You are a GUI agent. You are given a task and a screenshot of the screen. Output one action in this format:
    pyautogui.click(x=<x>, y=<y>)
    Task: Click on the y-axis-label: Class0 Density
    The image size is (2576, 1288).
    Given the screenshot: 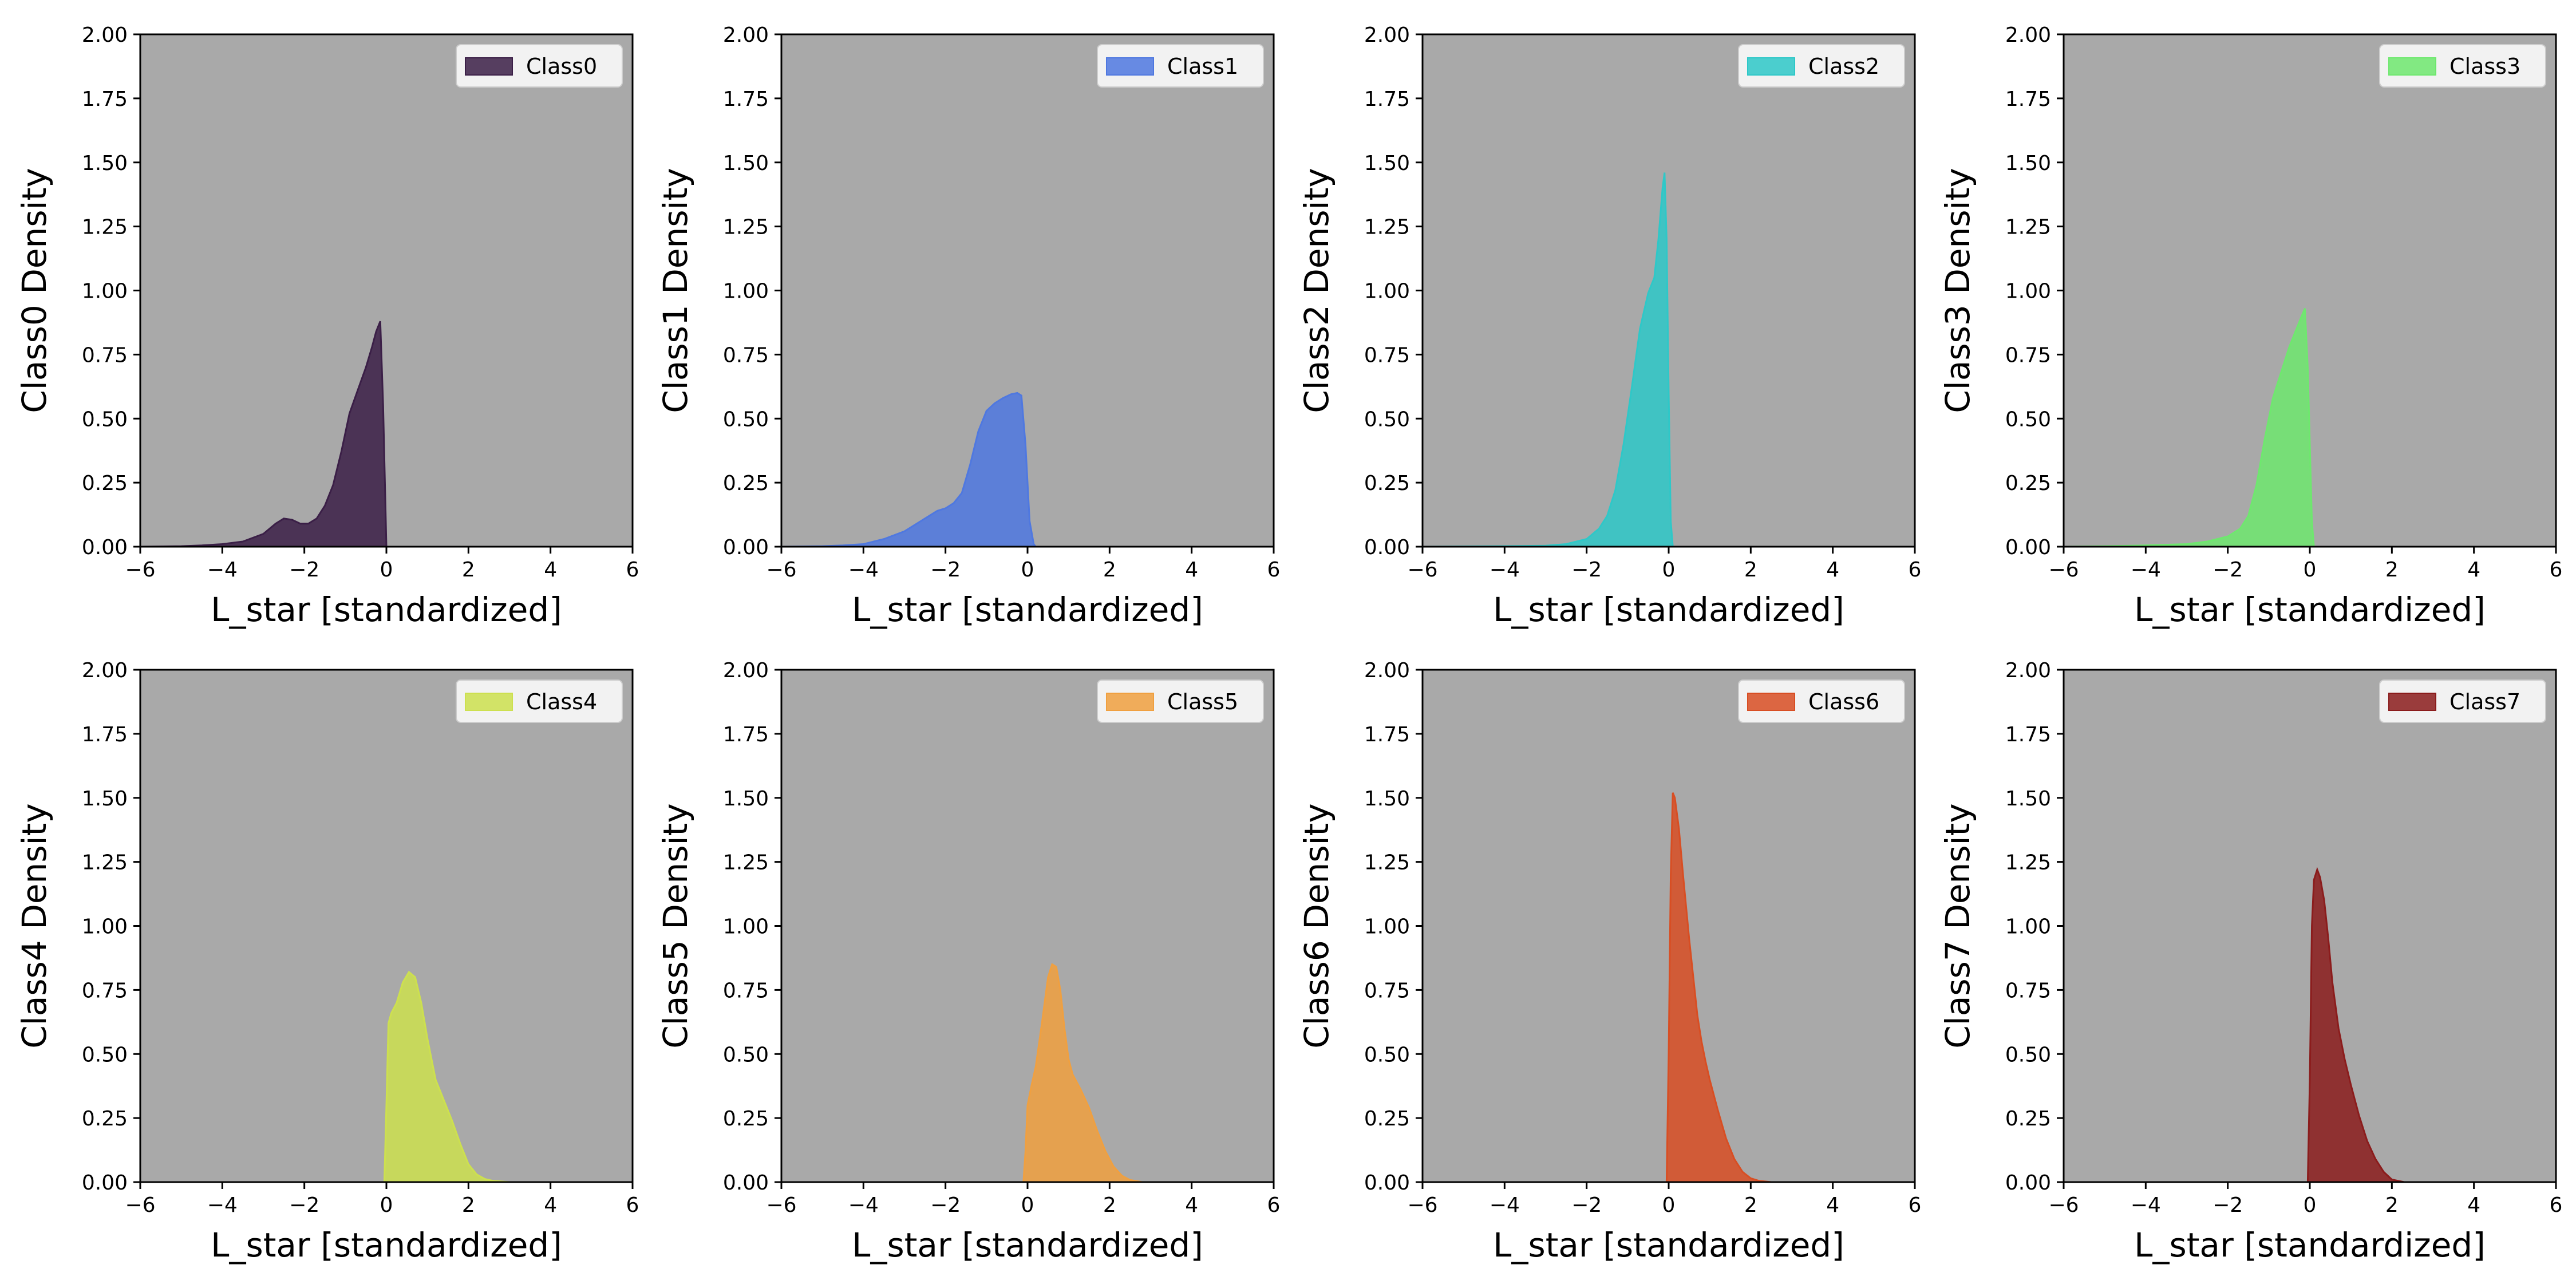 What is the action you would take?
    pyautogui.click(x=34, y=290)
    